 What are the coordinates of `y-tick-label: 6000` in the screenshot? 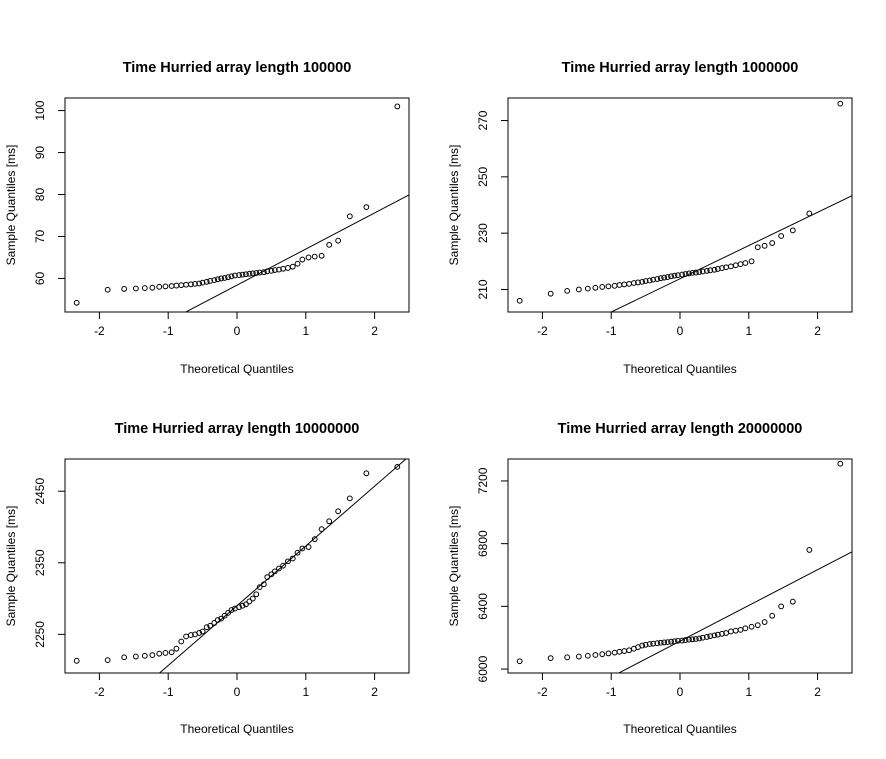 It's located at (483, 668).